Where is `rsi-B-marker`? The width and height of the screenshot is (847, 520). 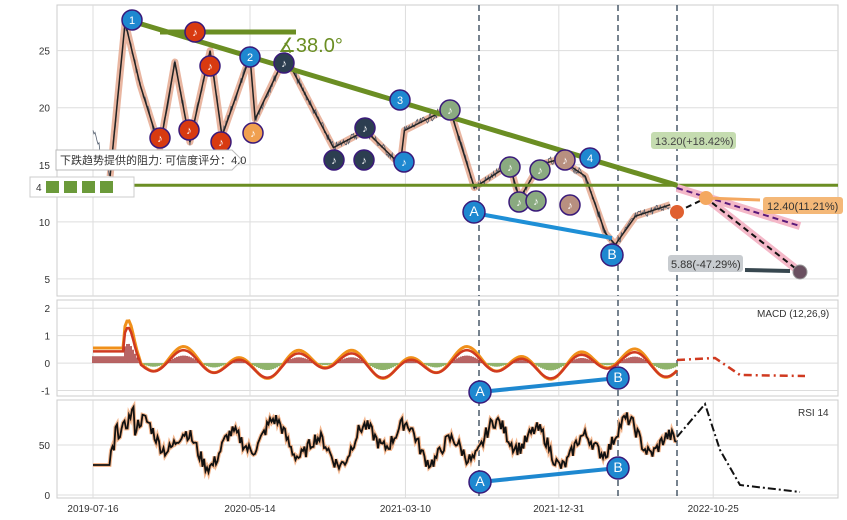 rsi-B-marker is located at coordinates (618, 468).